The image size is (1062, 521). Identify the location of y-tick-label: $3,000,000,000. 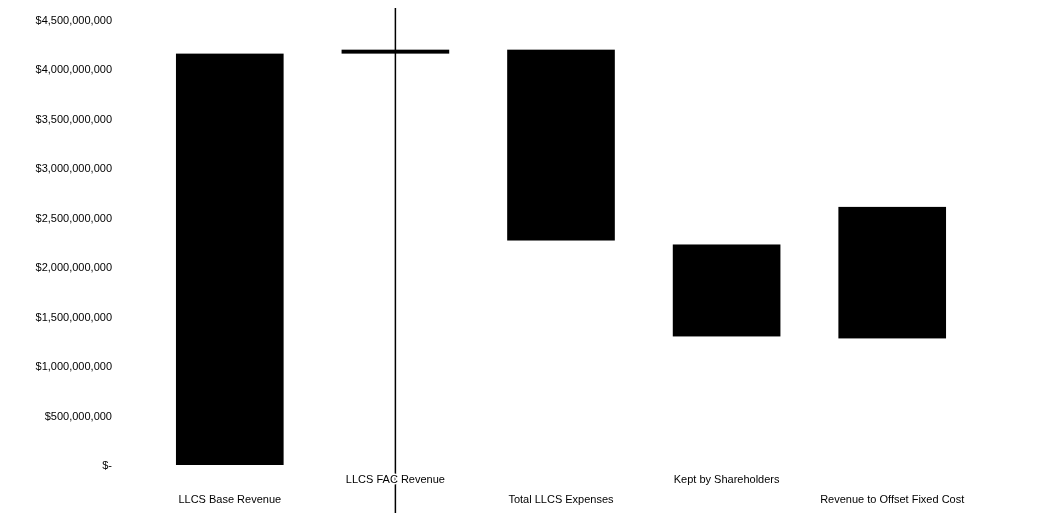
(73, 168).